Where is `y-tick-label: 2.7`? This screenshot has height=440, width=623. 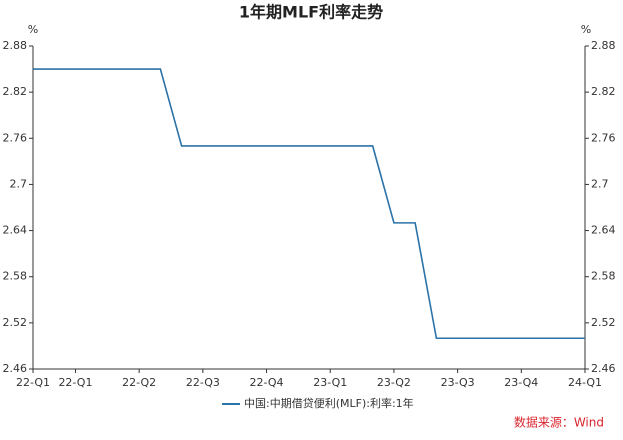 y-tick-label: 2.7 is located at coordinates (19, 183).